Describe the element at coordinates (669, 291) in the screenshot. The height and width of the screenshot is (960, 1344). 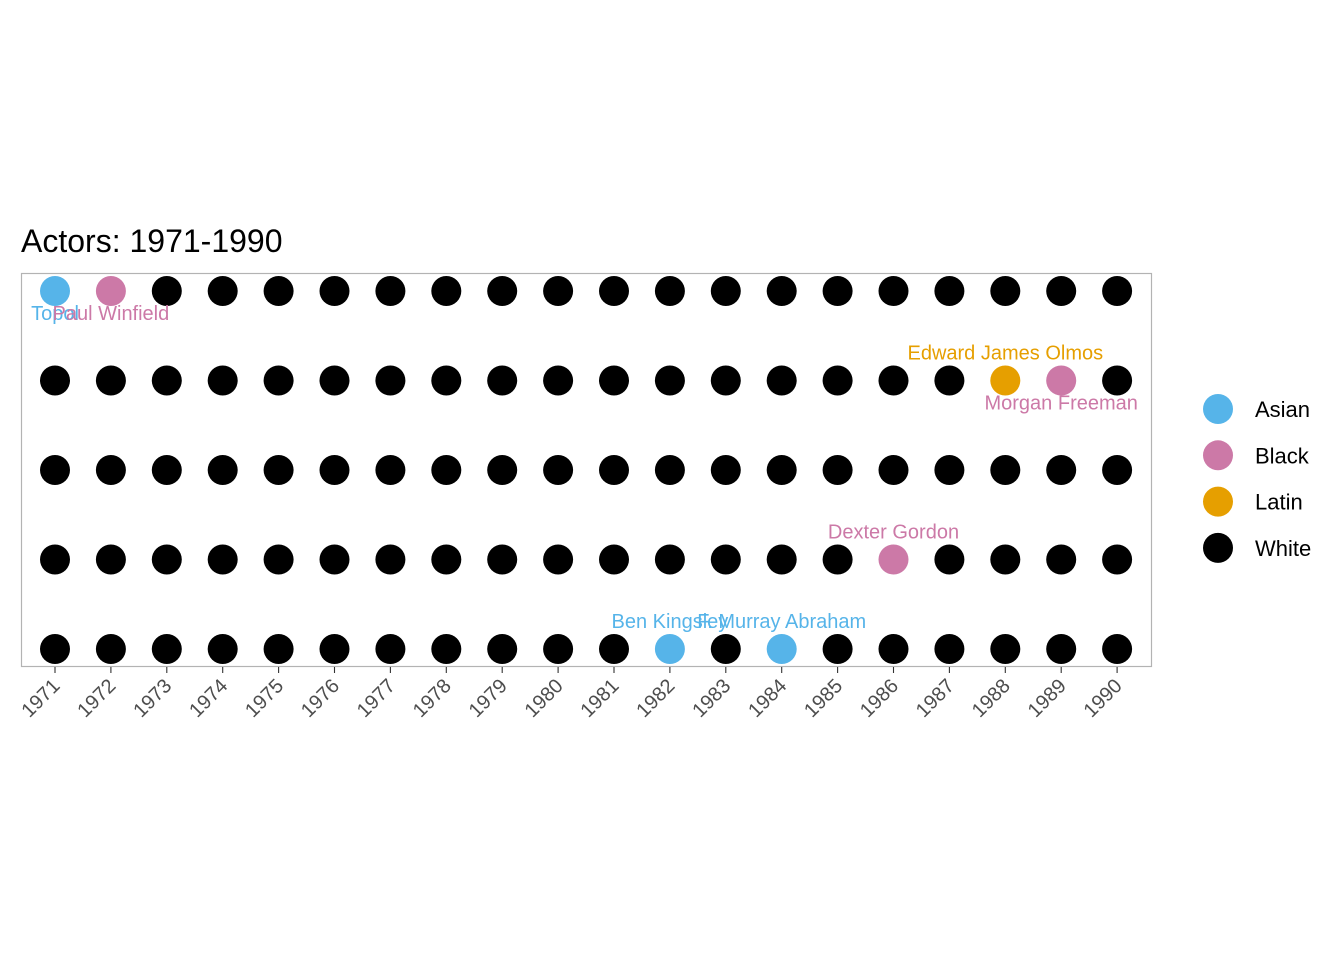
I see `data-point-1982-row5` at that location.